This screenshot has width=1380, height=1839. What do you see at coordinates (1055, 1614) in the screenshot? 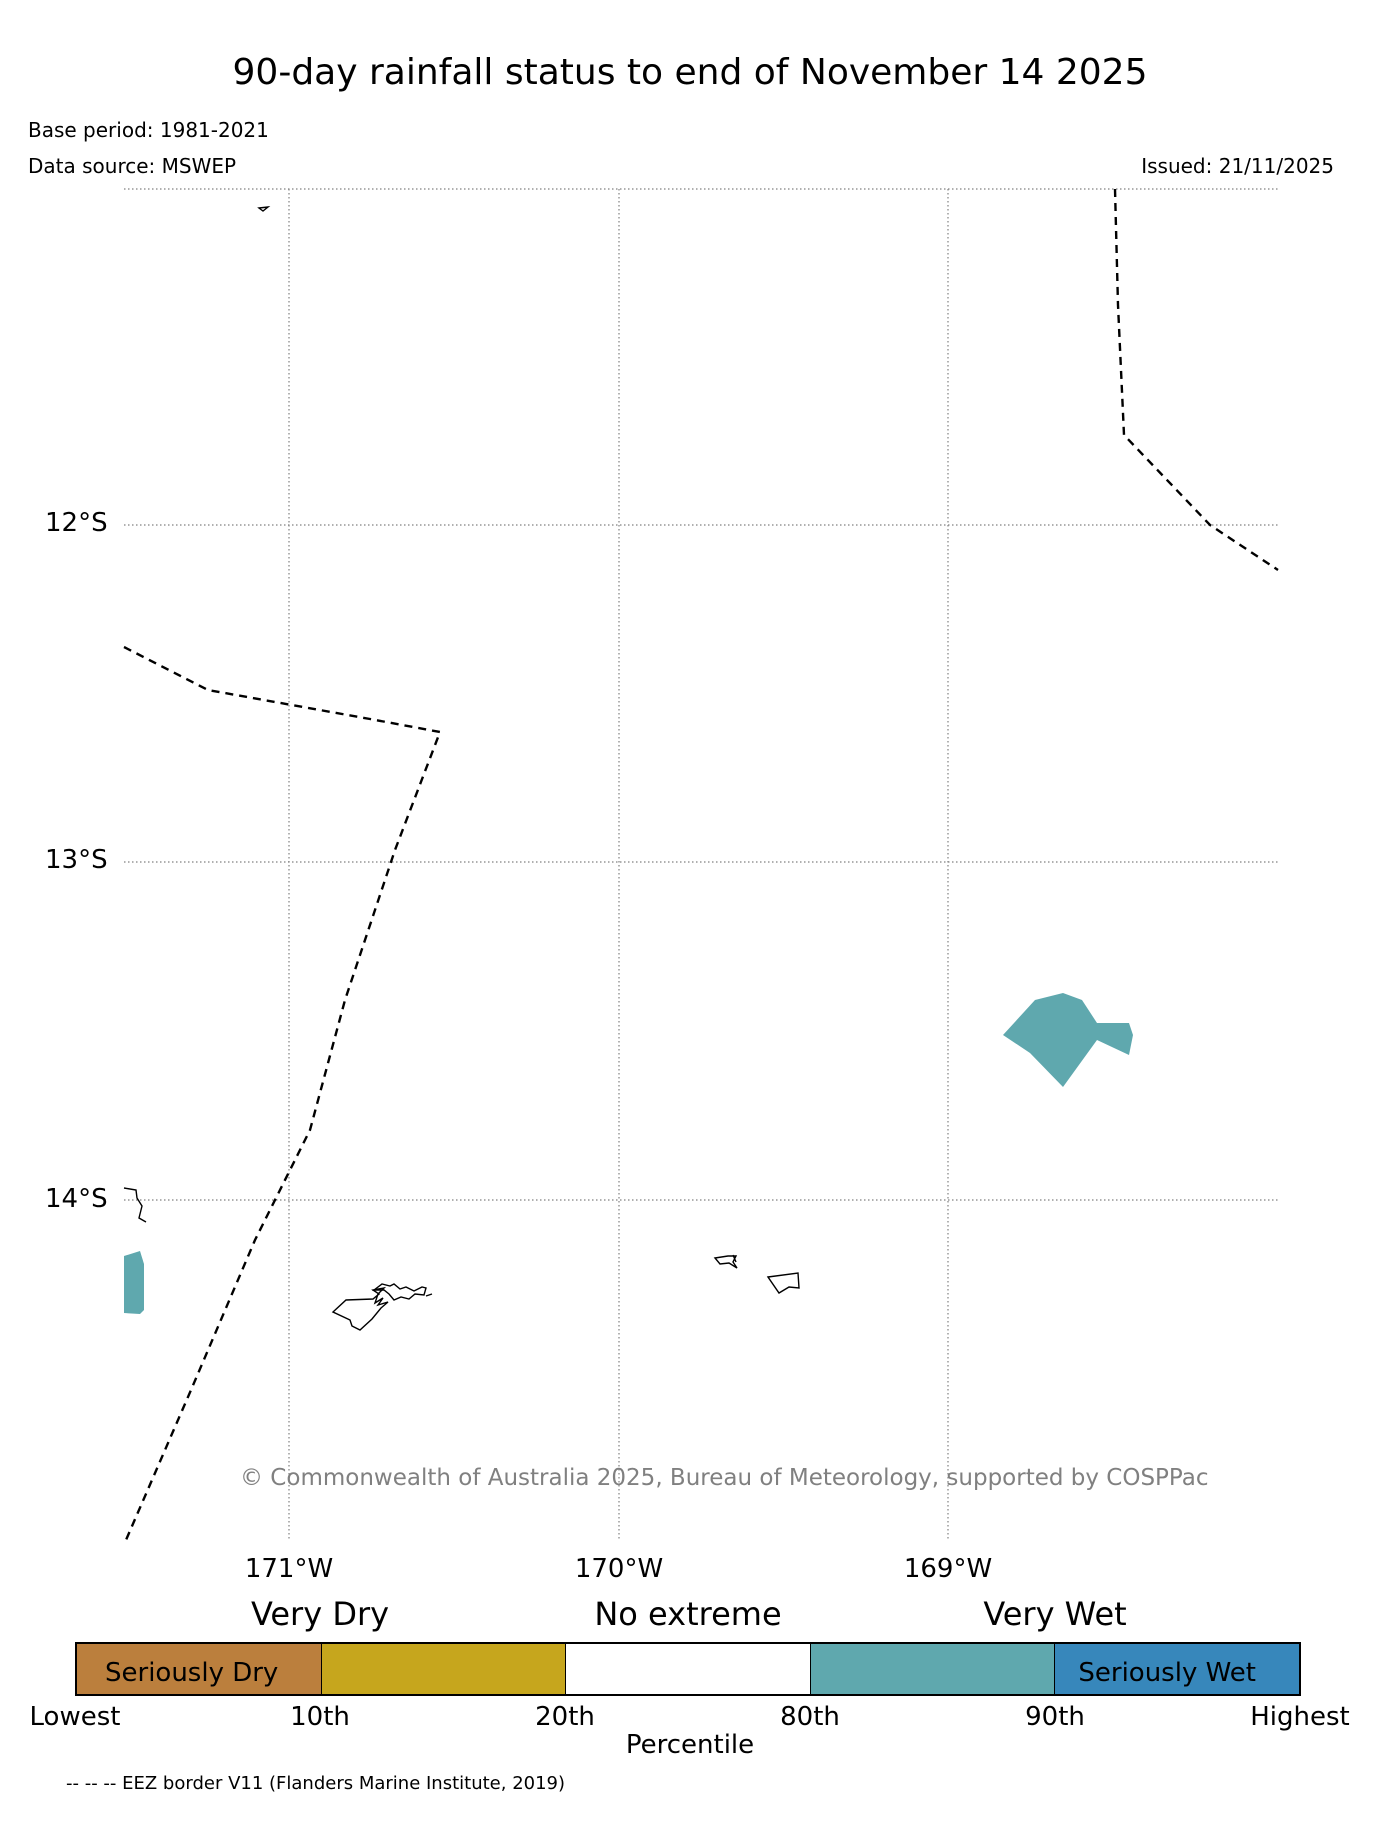
I see `legend-category-very-wet: Very Wet` at bounding box center [1055, 1614].